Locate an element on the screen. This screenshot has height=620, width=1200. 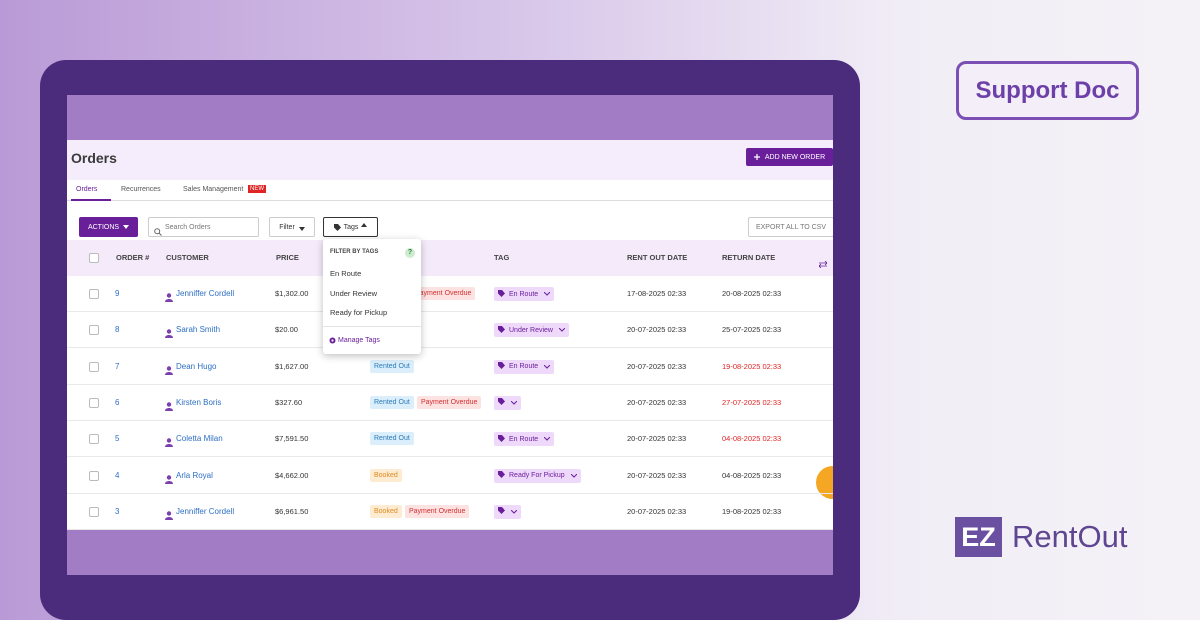
column-header: RETURN DATE is located at coordinates (749, 257).